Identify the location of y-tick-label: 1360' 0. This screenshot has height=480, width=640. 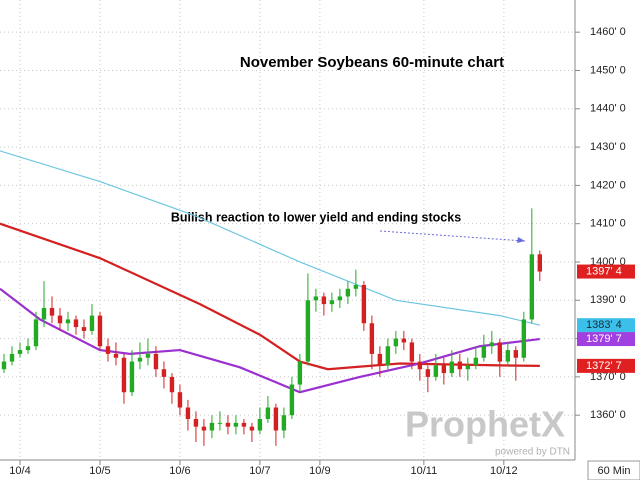
(608, 415).